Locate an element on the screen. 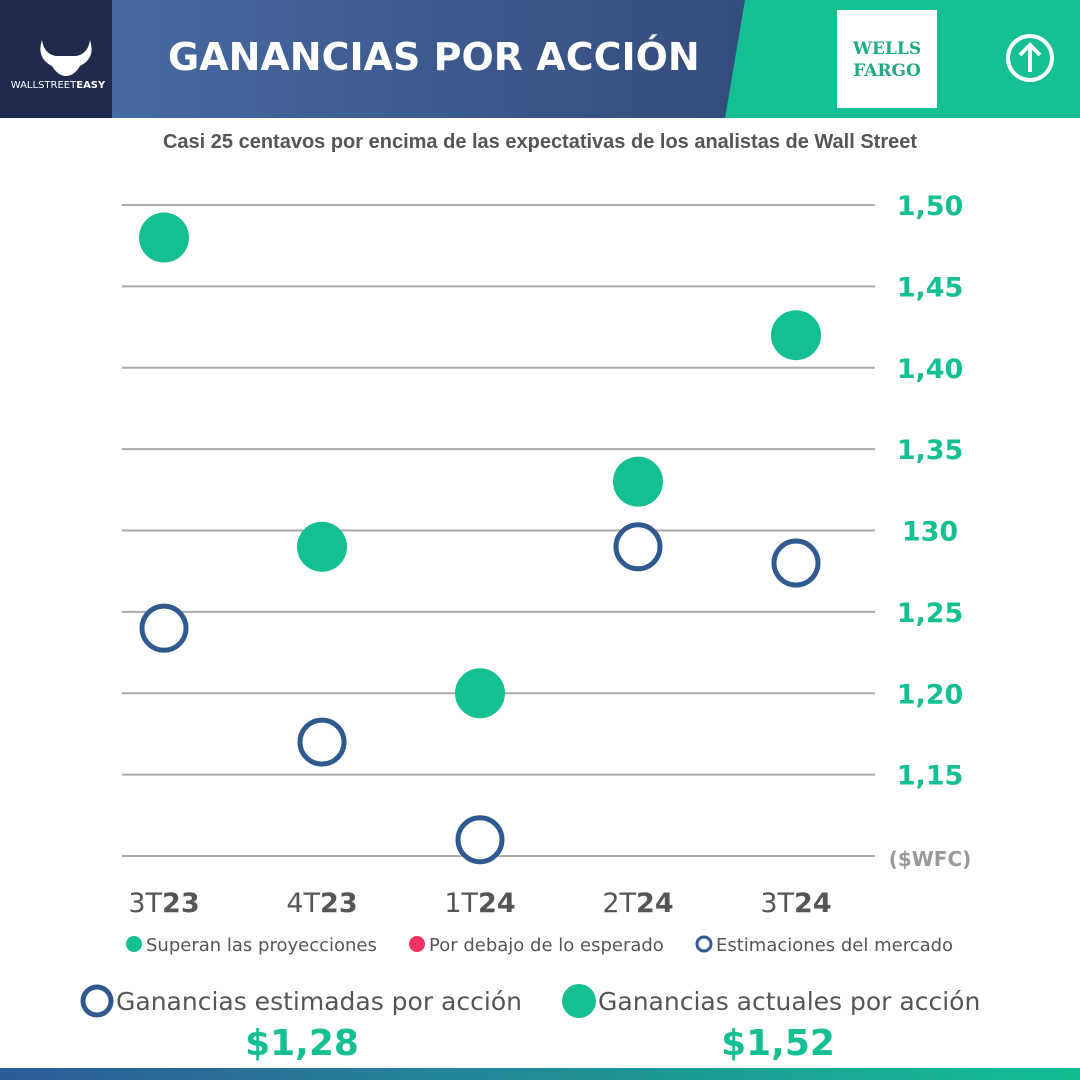 The height and width of the screenshot is (1080, 1080). brand-name: WALLSTREETEASY is located at coordinates (58, 85).